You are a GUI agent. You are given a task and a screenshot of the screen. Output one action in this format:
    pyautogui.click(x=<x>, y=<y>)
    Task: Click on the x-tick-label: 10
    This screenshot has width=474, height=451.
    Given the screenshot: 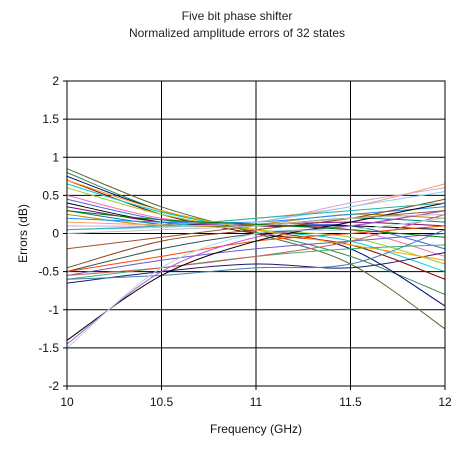 What is the action you would take?
    pyautogui.click(x=67, y=402)
    